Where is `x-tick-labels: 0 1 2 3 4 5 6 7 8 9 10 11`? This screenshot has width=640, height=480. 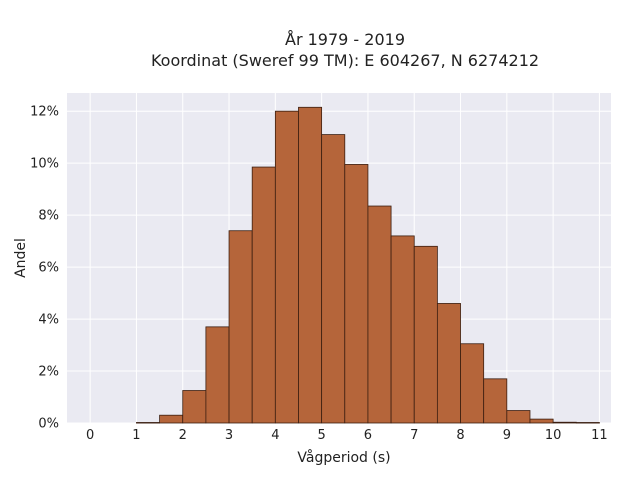
x-tick-labels: 0 1 2 3 4 5 6 7 8 9 10 11 is located at coordinates (347, 435).